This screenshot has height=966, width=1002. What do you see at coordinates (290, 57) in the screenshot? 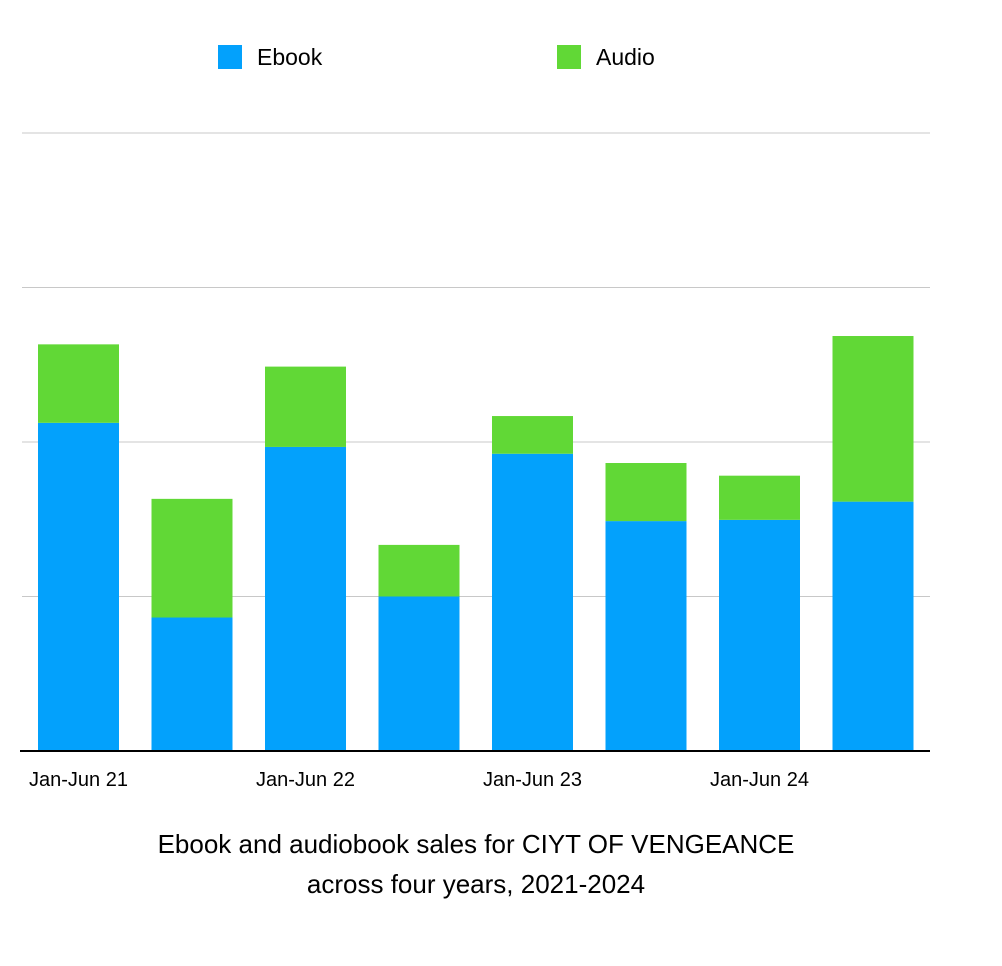
I see `legend-label-ebook: Ebook` at bounding box center [290, 57].